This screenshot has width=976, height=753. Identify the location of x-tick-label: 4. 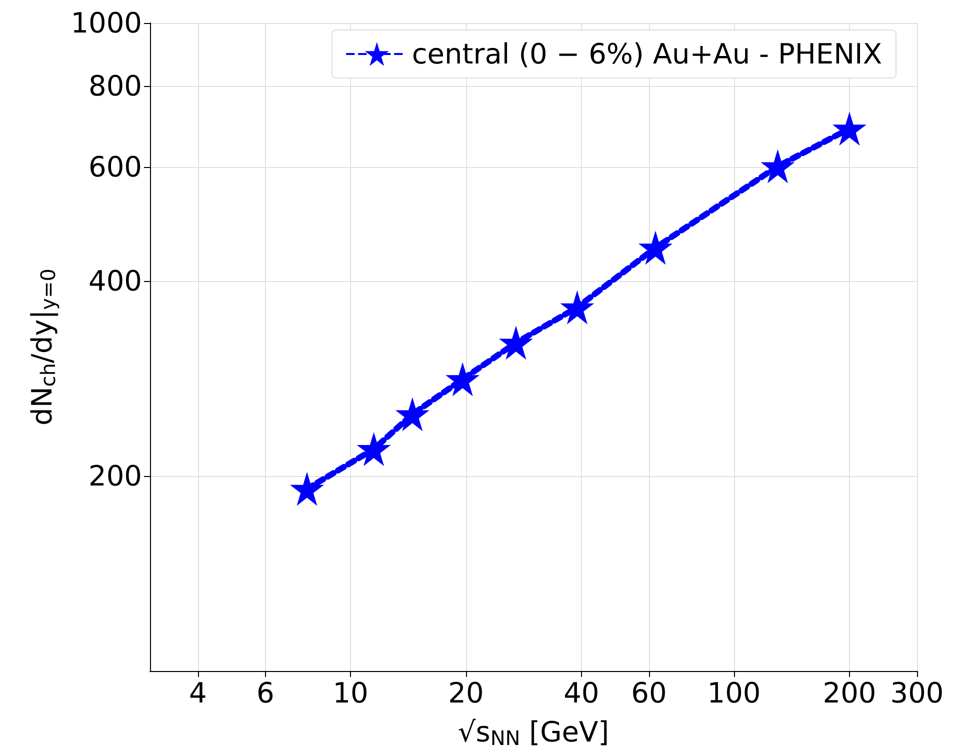
(198, 693).